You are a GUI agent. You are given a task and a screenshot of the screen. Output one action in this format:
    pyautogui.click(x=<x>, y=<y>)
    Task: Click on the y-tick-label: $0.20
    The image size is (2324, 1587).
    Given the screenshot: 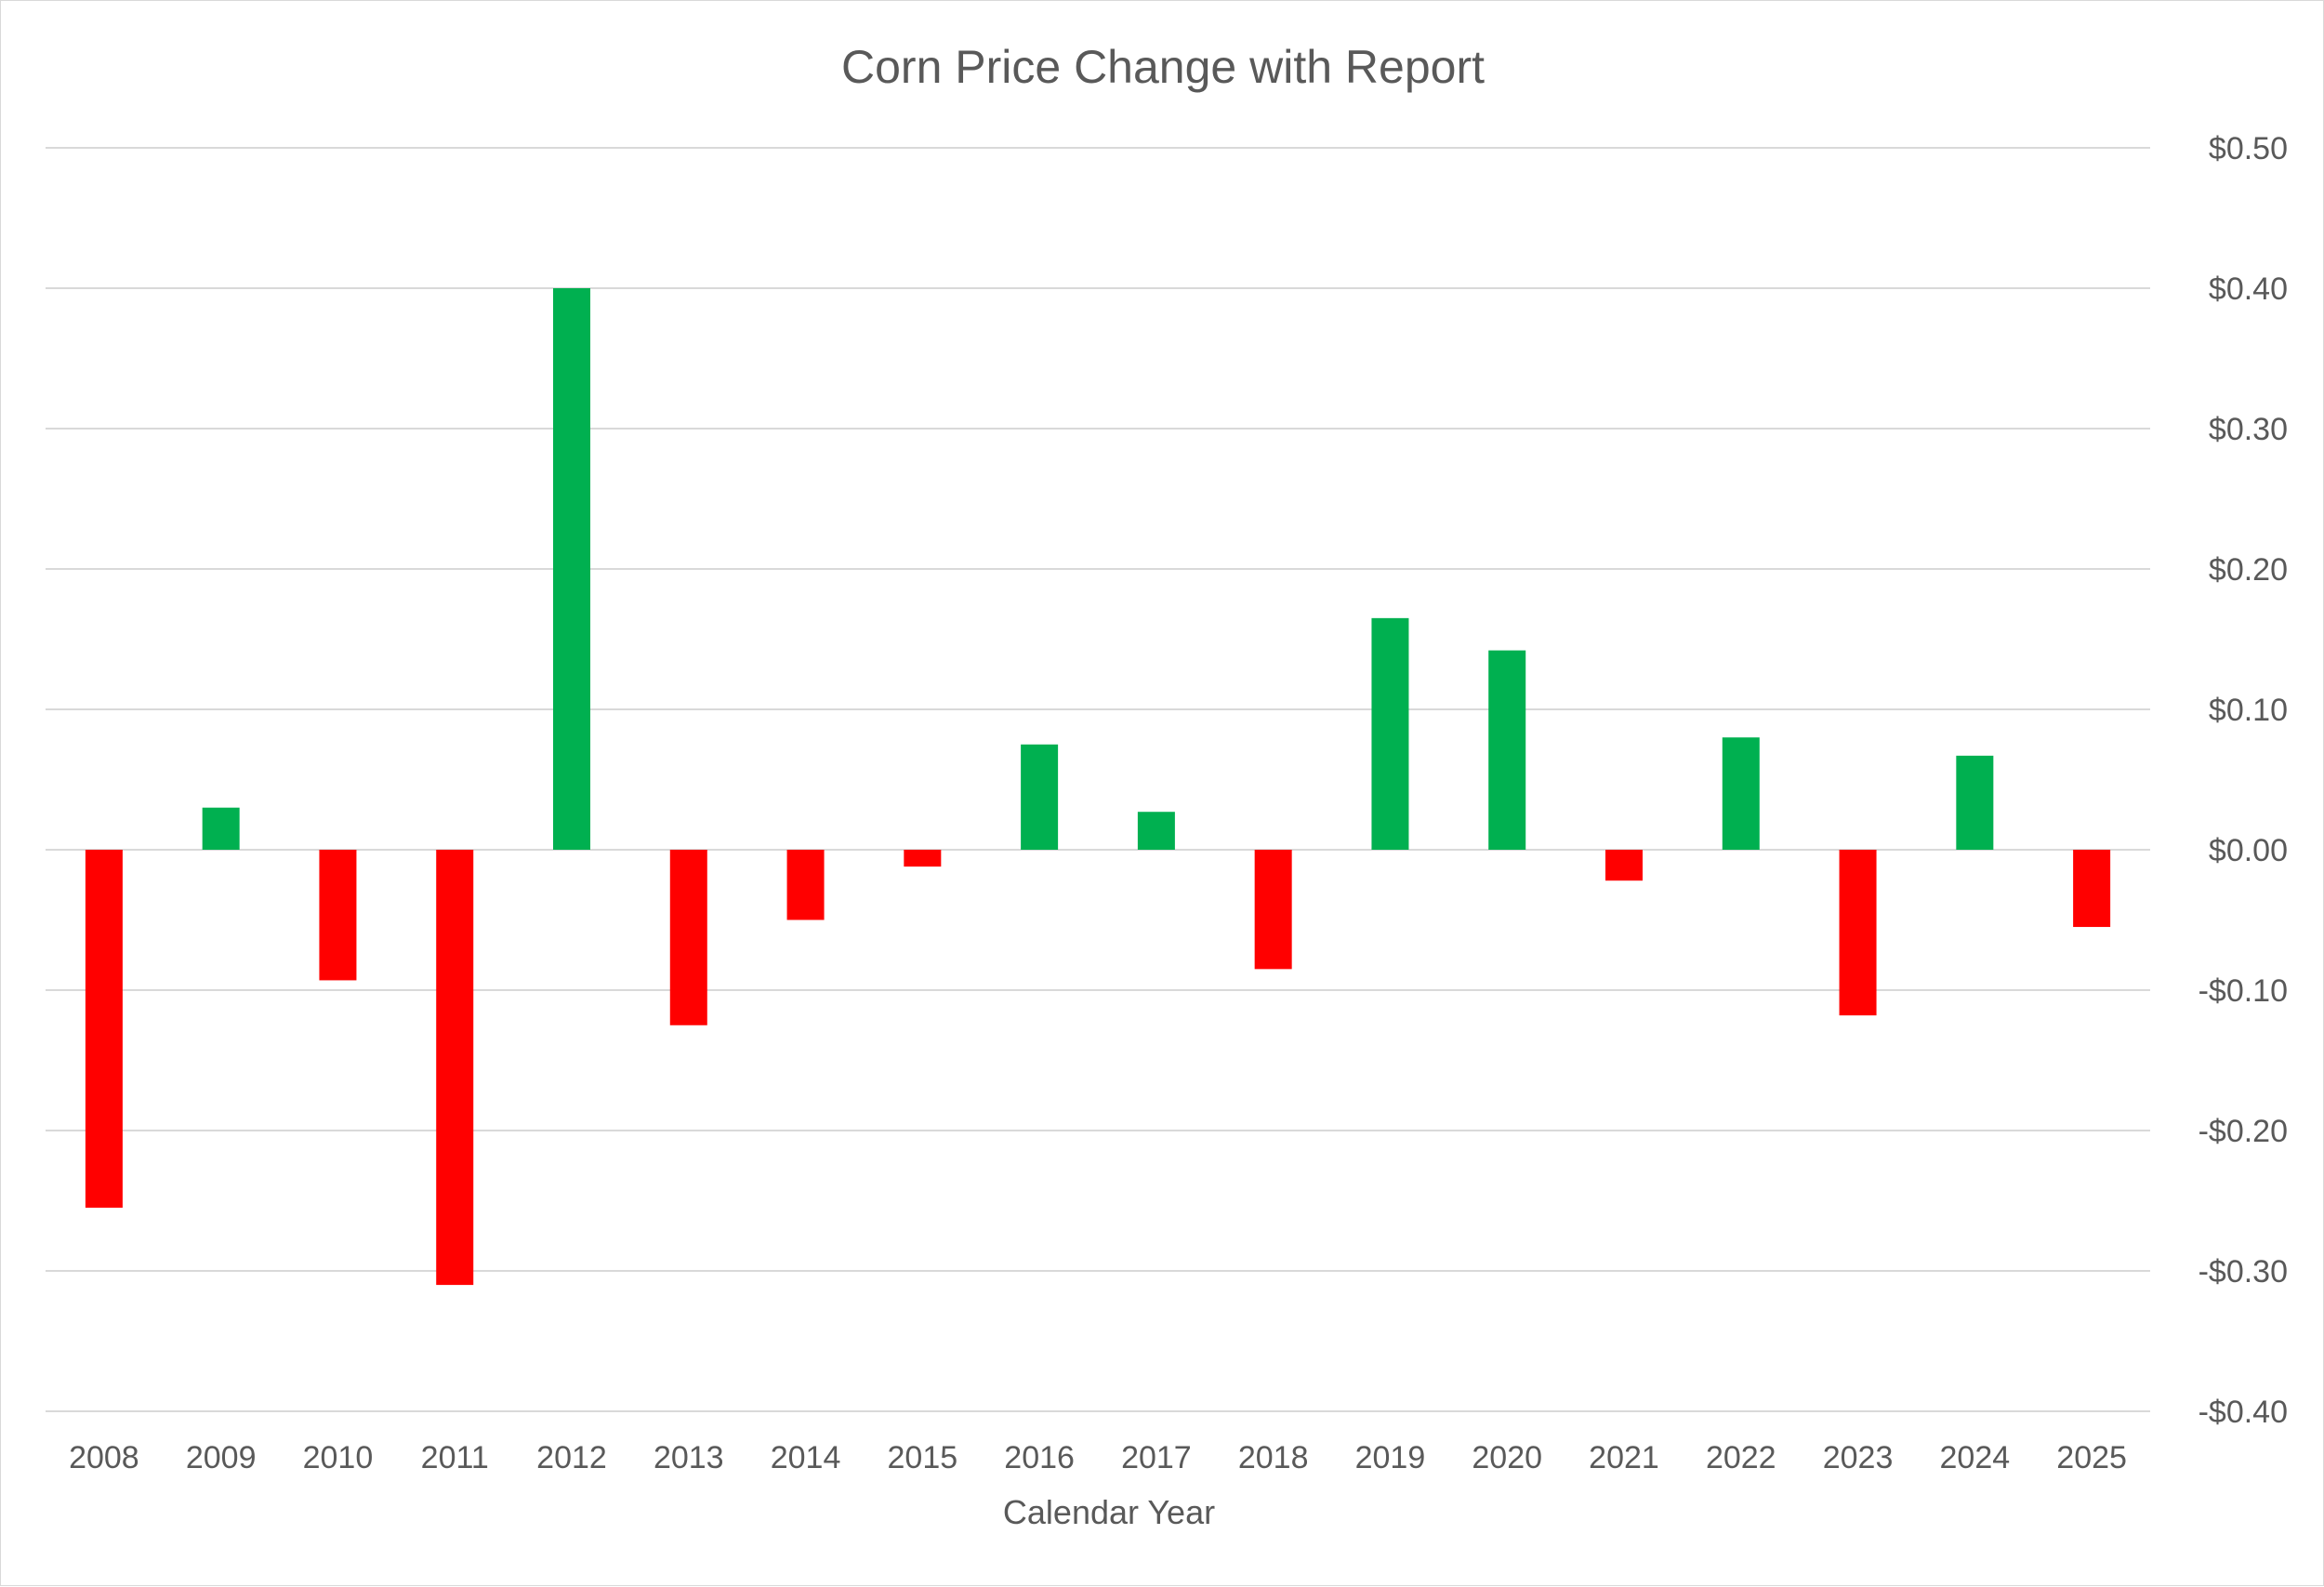 What is the action you would take?
    pyautogui.click(x=2248, y=570)
    